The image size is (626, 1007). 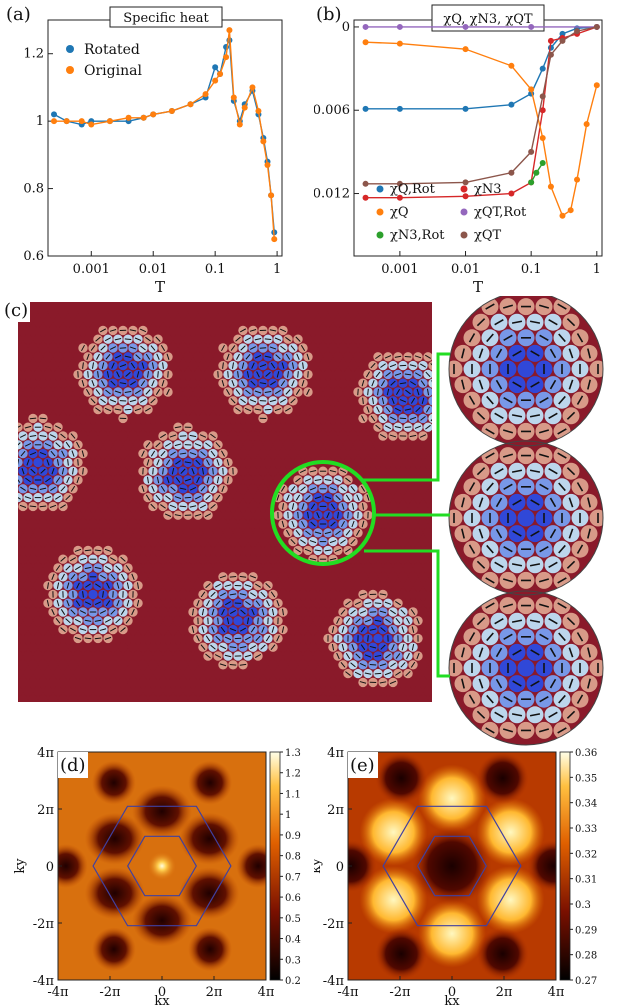 What do you see at coordinates (399, 197) in the screenshot?
I see `n3-series-point` at bounding box center [399, 197].